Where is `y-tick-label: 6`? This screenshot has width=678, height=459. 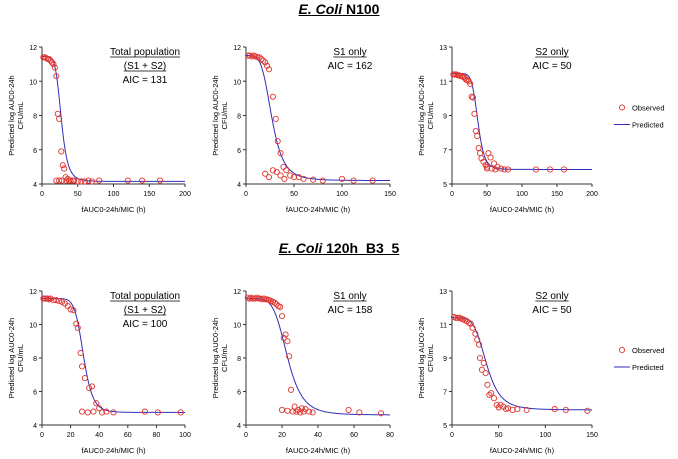
y-tick-label: 6 is located at coordinates (35, 151).